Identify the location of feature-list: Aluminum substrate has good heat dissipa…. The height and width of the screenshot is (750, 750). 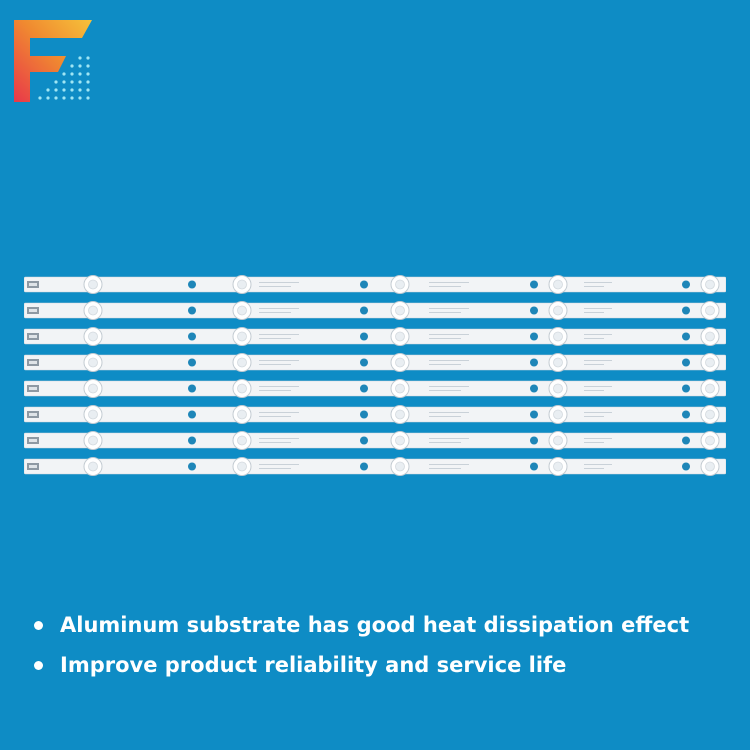
(361, 648).